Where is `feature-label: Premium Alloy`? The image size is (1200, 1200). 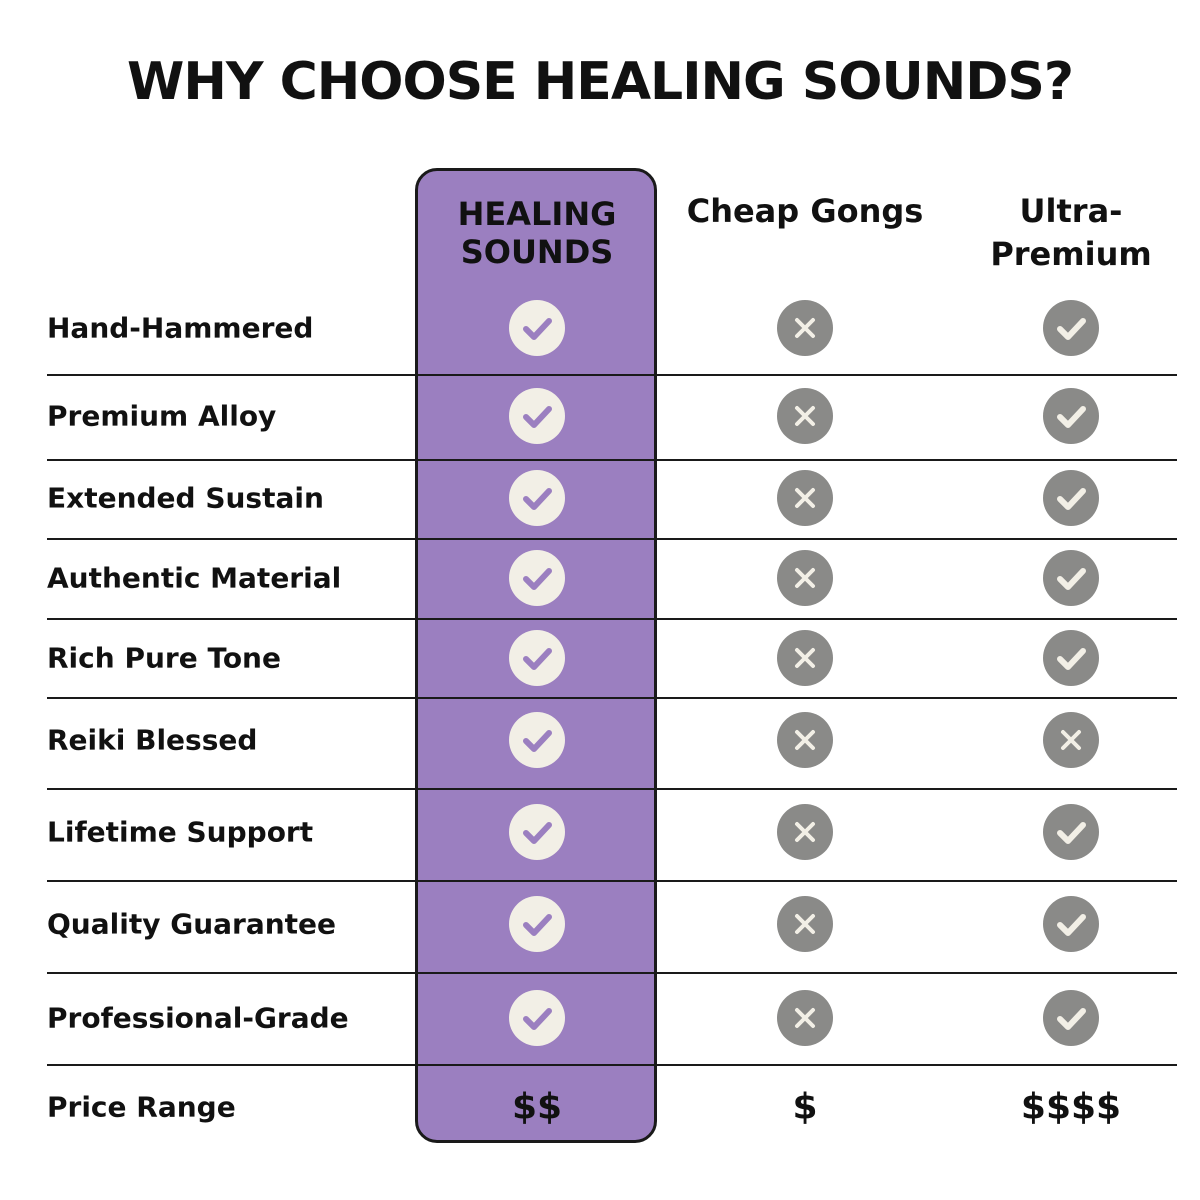 feature-label: Premium Alloy is located at coordinates (162, 416).